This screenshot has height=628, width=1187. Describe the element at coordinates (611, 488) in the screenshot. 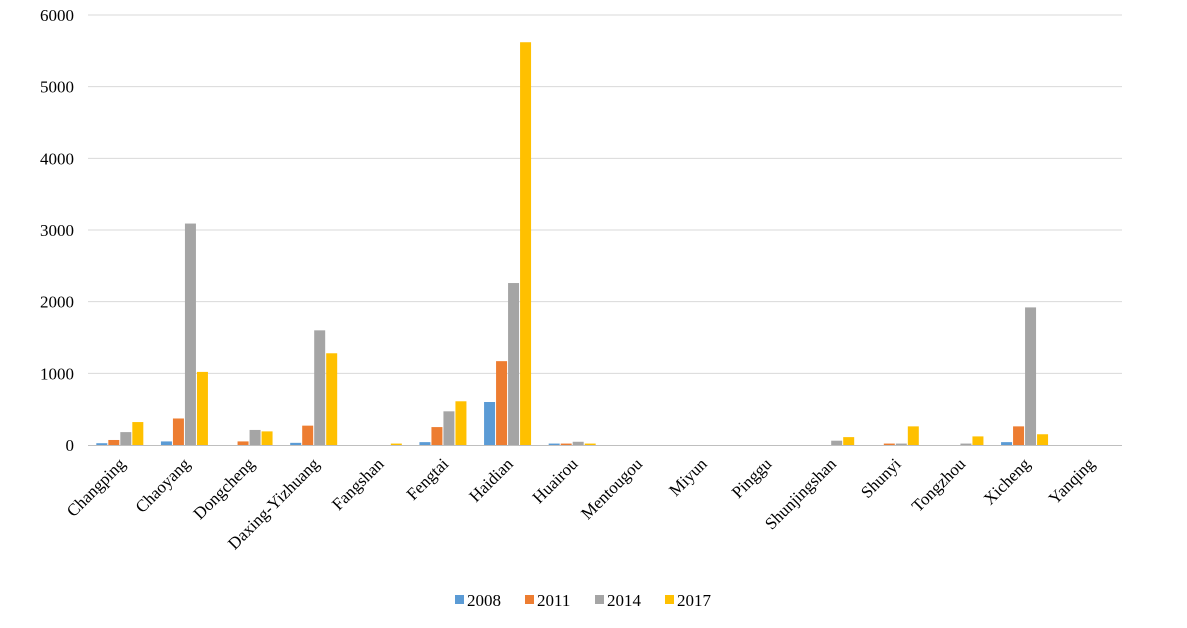

I see `x-category-label: Mentougou` at that location.